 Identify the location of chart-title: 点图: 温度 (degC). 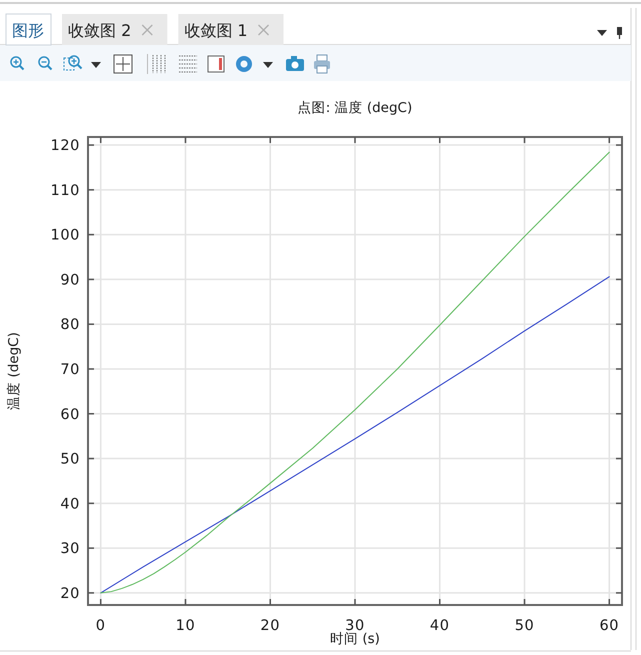
(355, 108).